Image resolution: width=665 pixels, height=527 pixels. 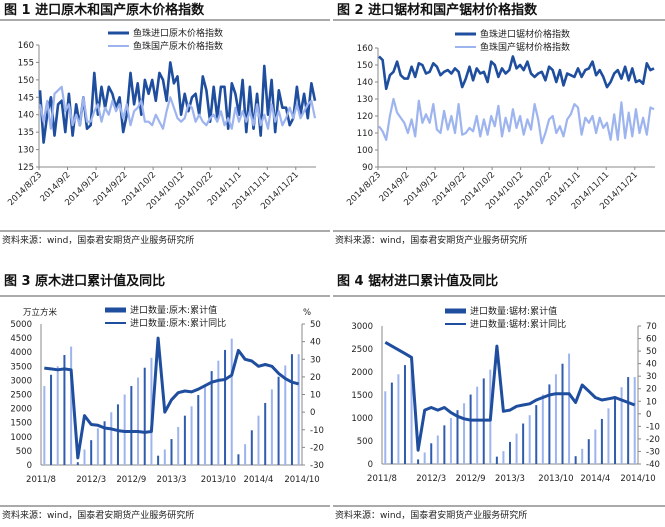 What do you see at coordinates (651, 327) in the screenshot?
I see `right-y-tick-label: 70` at bounding box center [651, 327].